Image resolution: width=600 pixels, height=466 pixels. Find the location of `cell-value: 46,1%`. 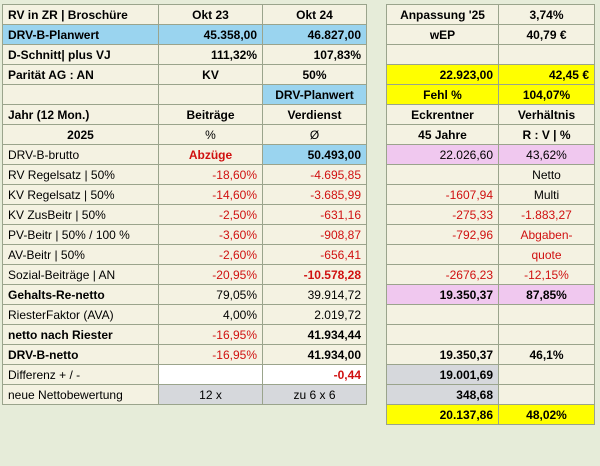

cell-value: 46,1% is located at coordinates (546, 354).